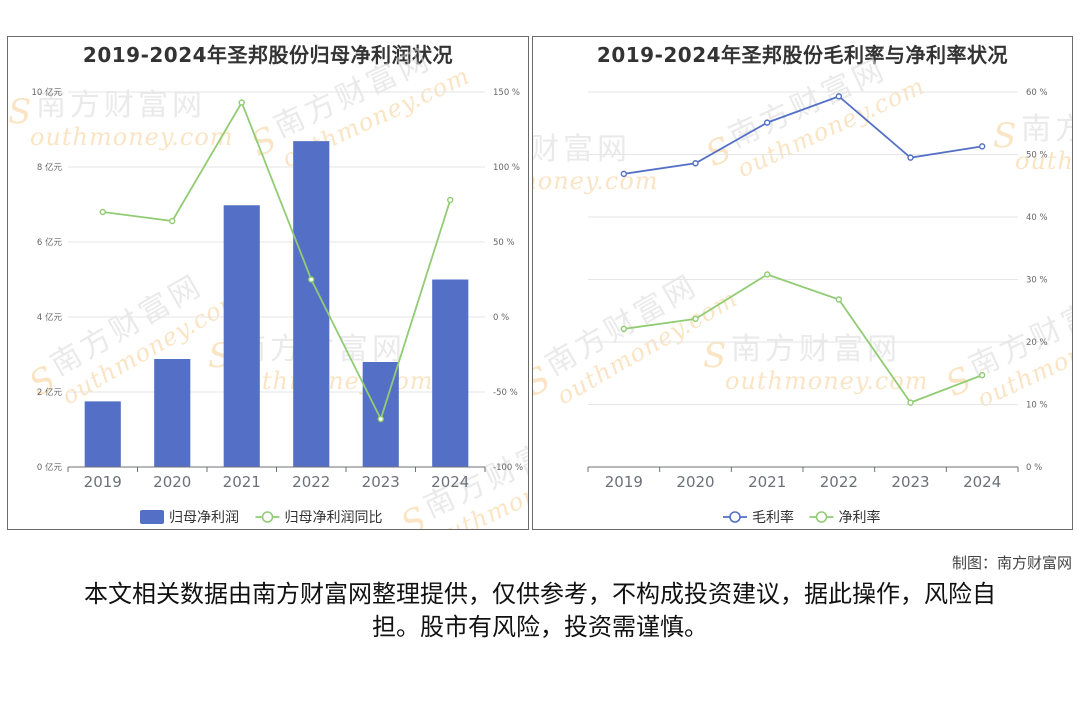  What do you see at coordinates (773, 517) in the screenshot?
I see `legend-label-0: 毛利率` at bounding box center [773, 517].